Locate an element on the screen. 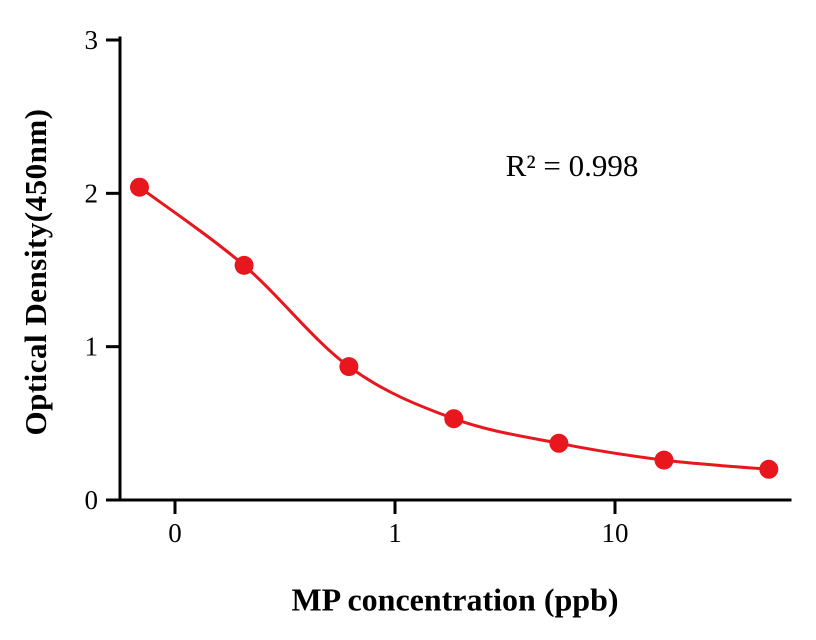  y-tick-label: 0 is located at coordinates (92, 500).